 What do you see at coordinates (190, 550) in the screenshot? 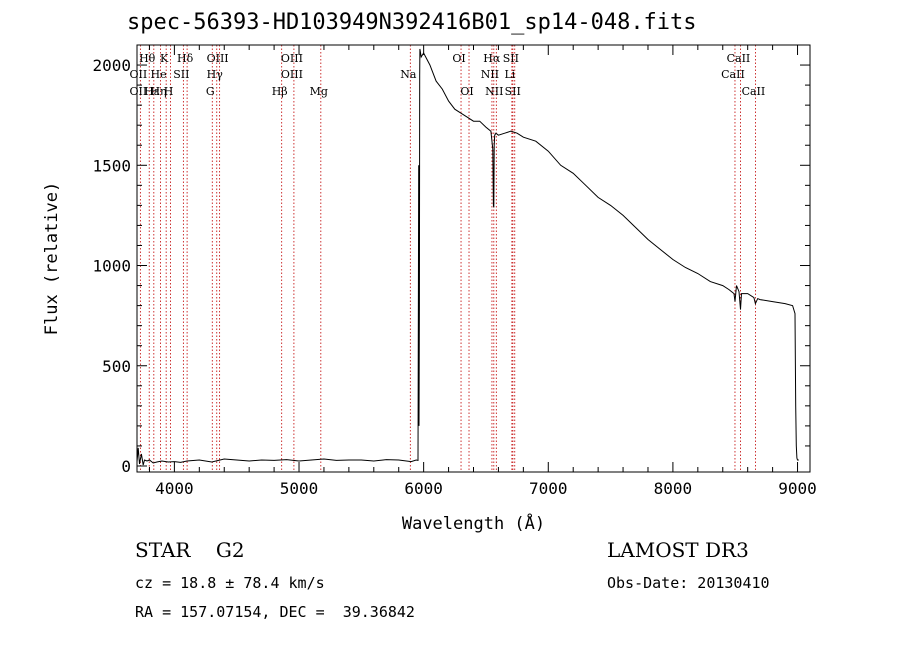
I see `object-class: STAR G2` at bounding box center [190, 550].